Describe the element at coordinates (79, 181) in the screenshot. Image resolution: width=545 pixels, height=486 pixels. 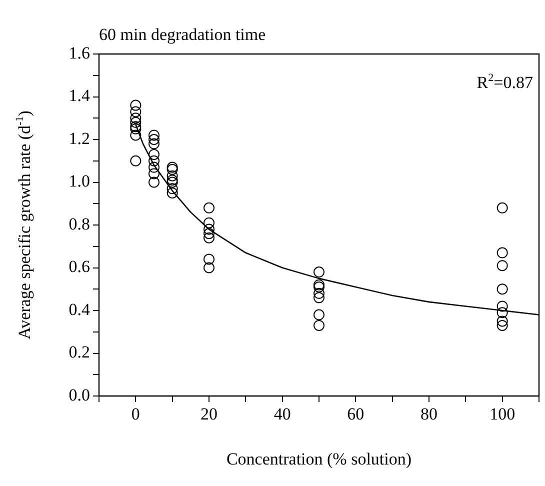
I see `y-tick-label: 1.0` at that location.